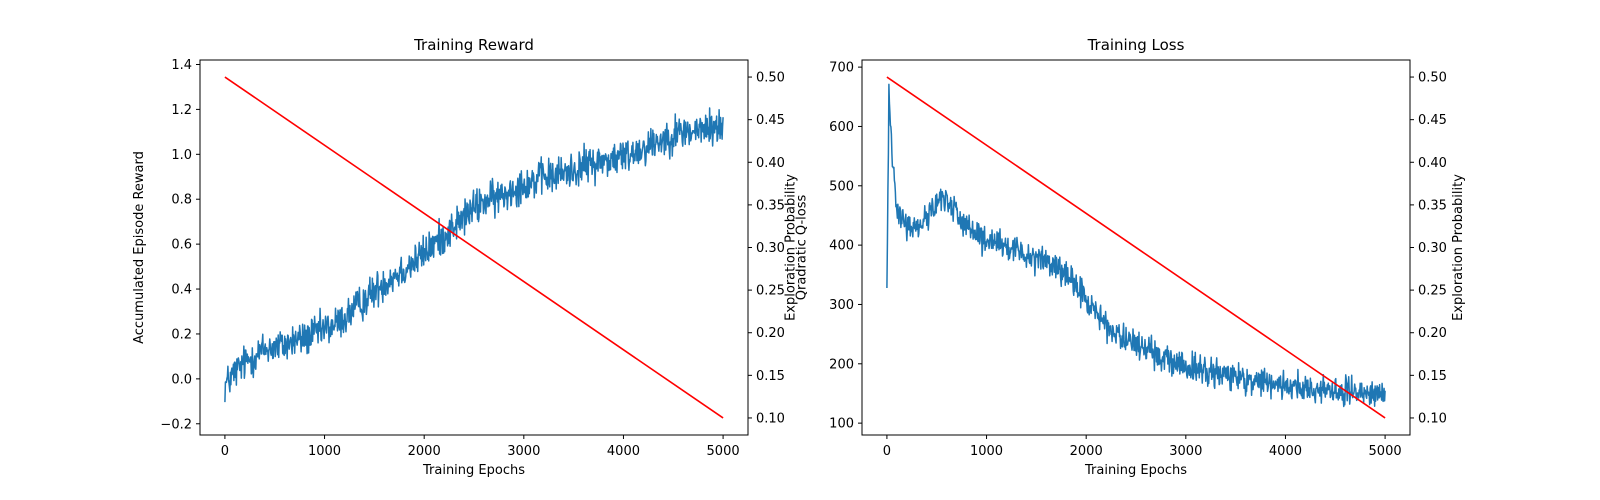 This screenshot has height=500, width=1600. I want to click on y-tick-label: 700, so click(841, 68).